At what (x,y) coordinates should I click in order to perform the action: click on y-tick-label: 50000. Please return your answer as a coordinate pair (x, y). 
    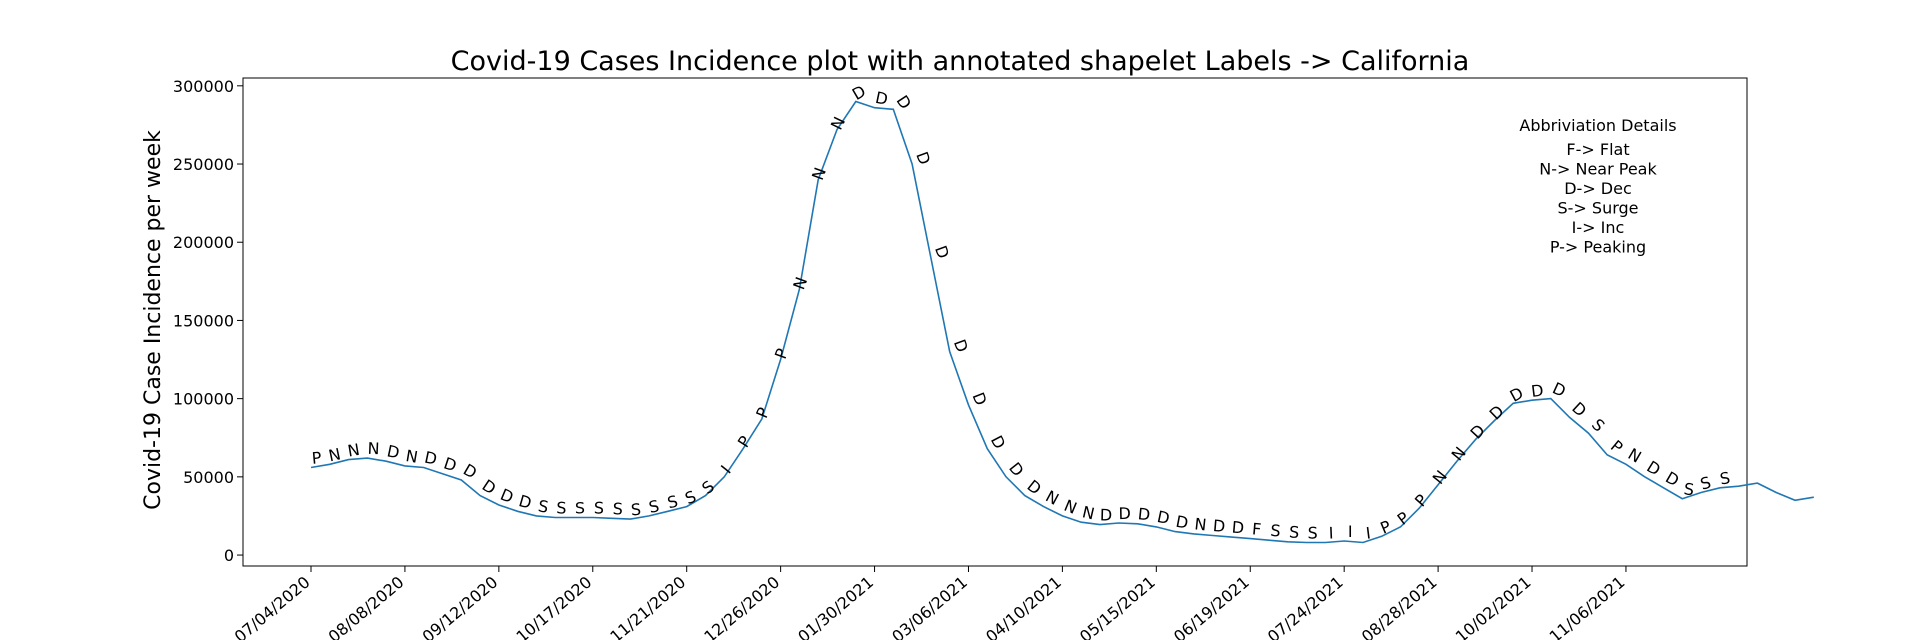
    Looking at the image, I should click on (208, 477).